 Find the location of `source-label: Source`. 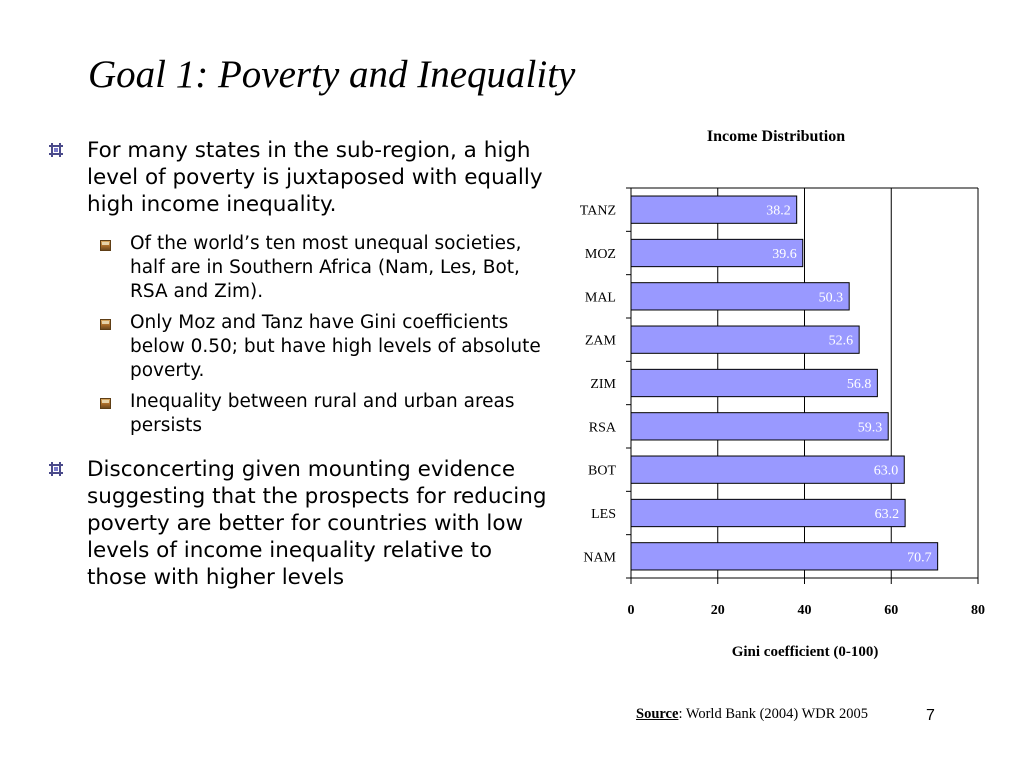

source-label: Source is located at coordinates (657, 714).